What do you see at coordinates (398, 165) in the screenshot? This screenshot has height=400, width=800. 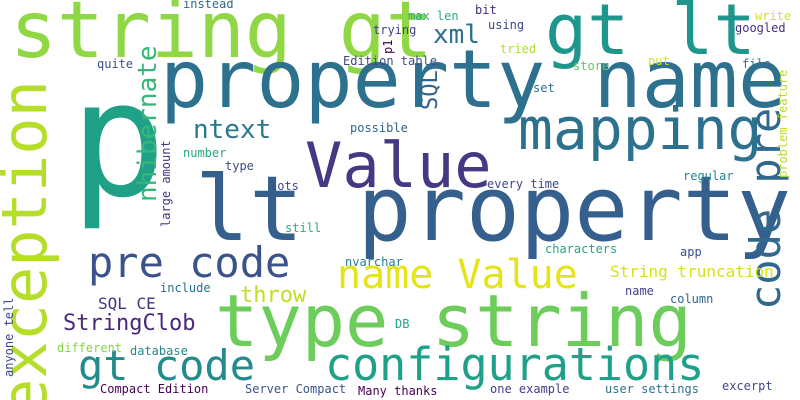 I see `word: Value` at bounding box center [398, 165].